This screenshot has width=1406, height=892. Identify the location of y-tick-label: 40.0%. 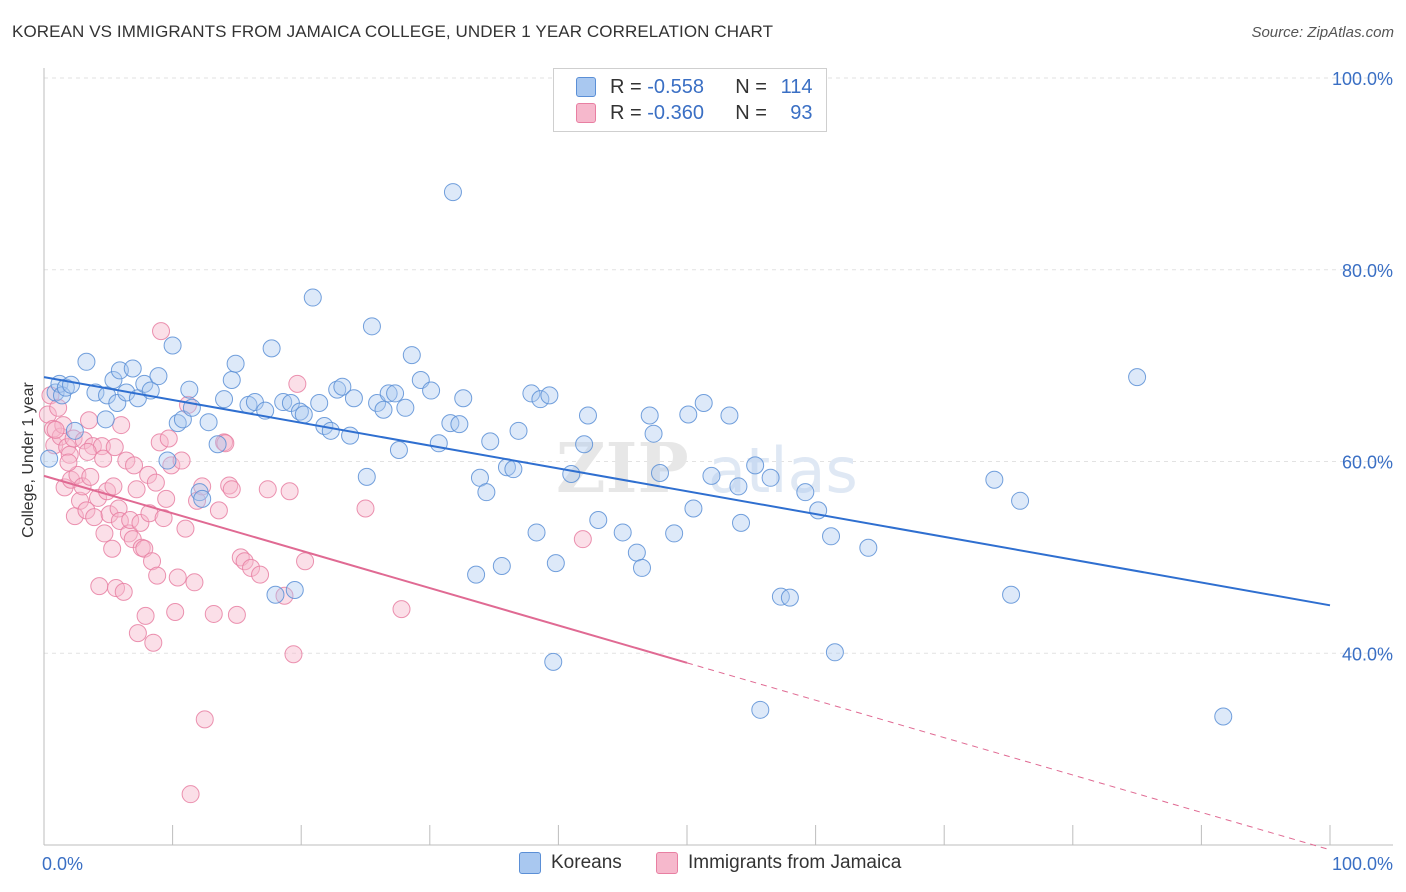
(1367, 654).